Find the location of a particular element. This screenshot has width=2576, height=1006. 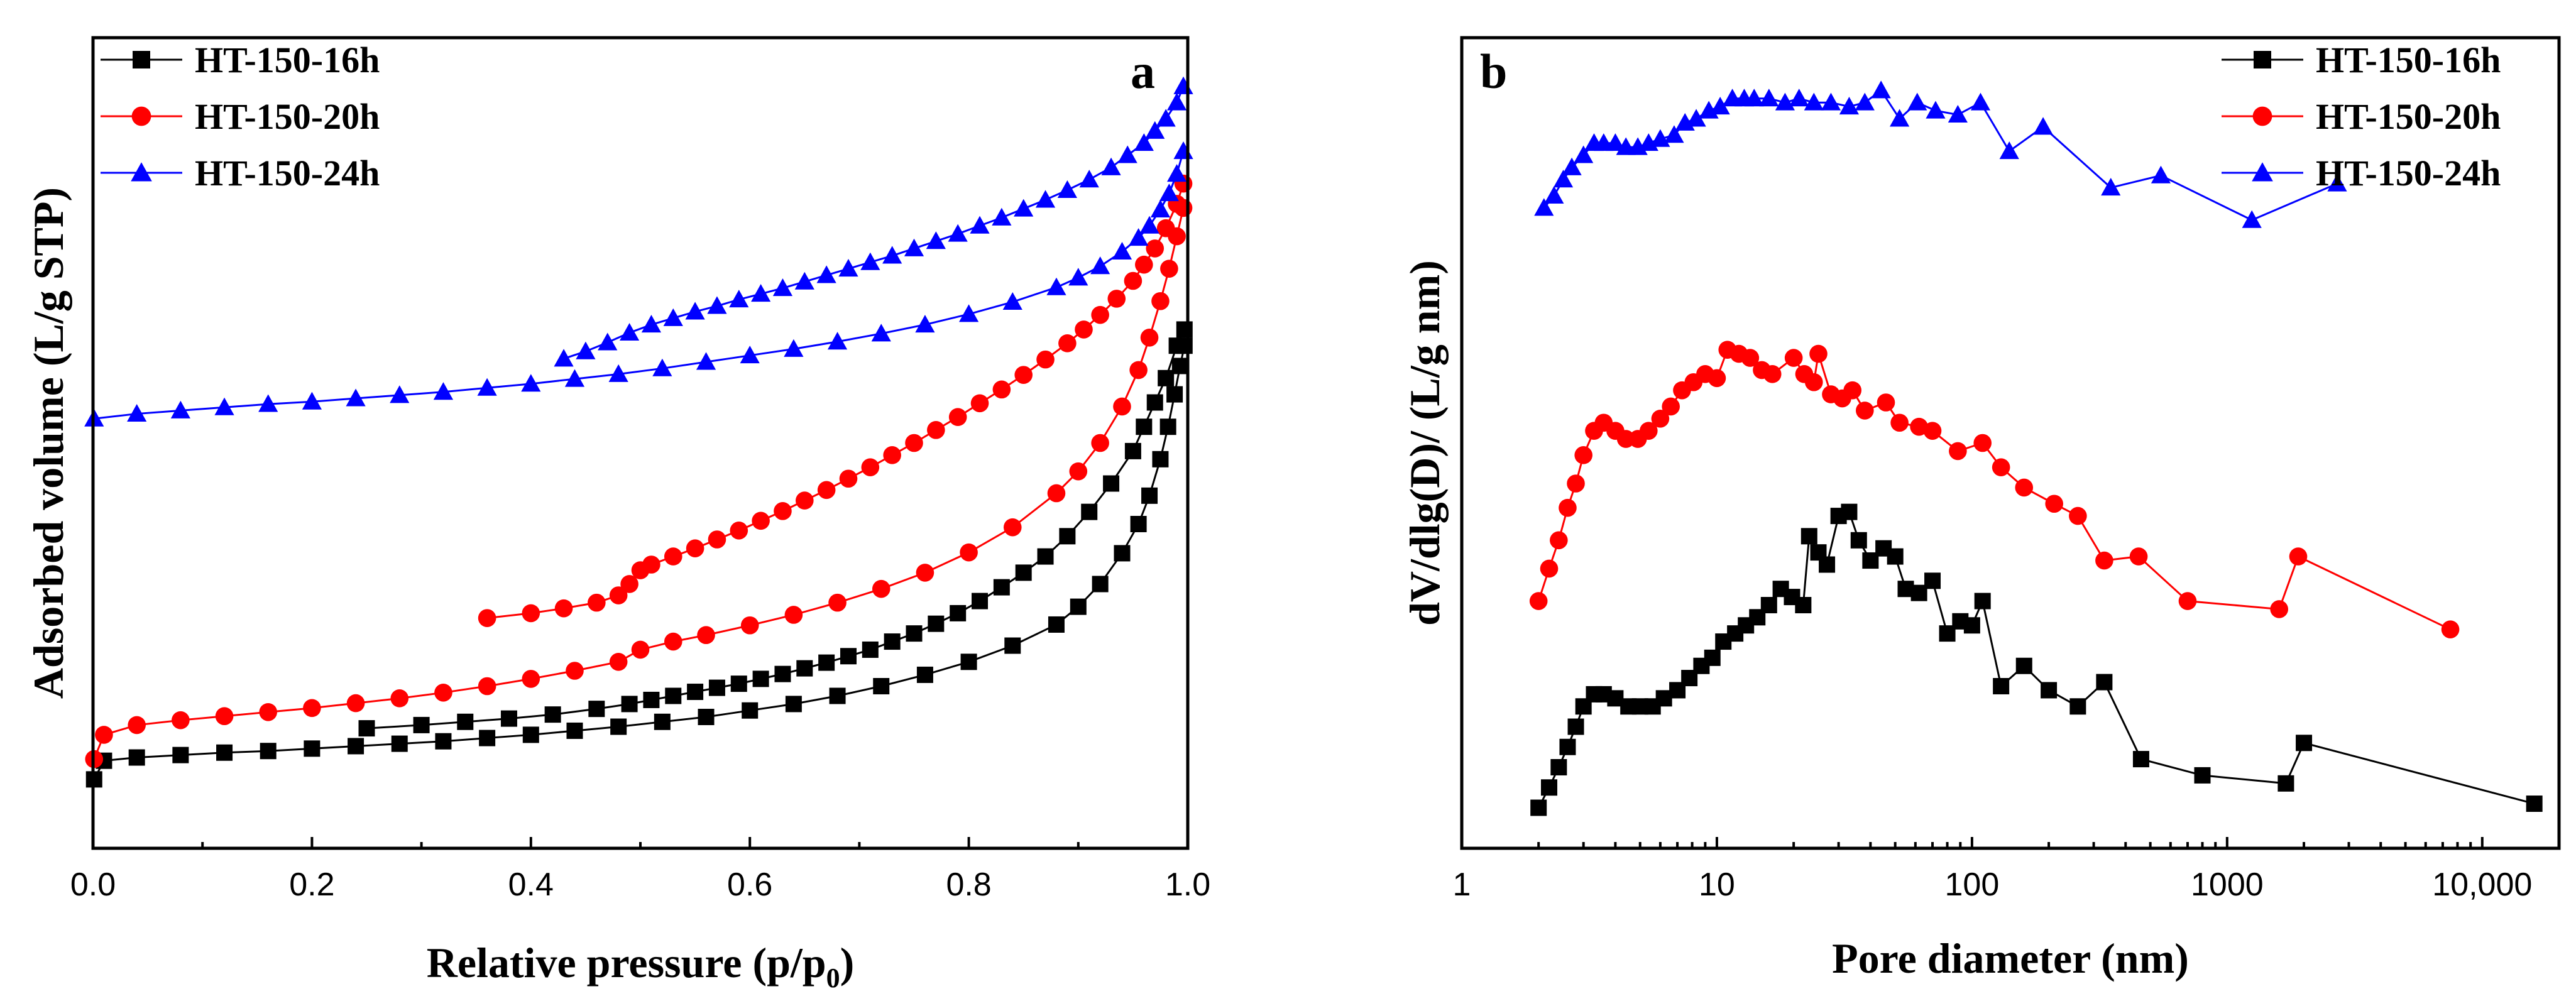

panel-a-letter: a is located at coordinates (1143, 71).